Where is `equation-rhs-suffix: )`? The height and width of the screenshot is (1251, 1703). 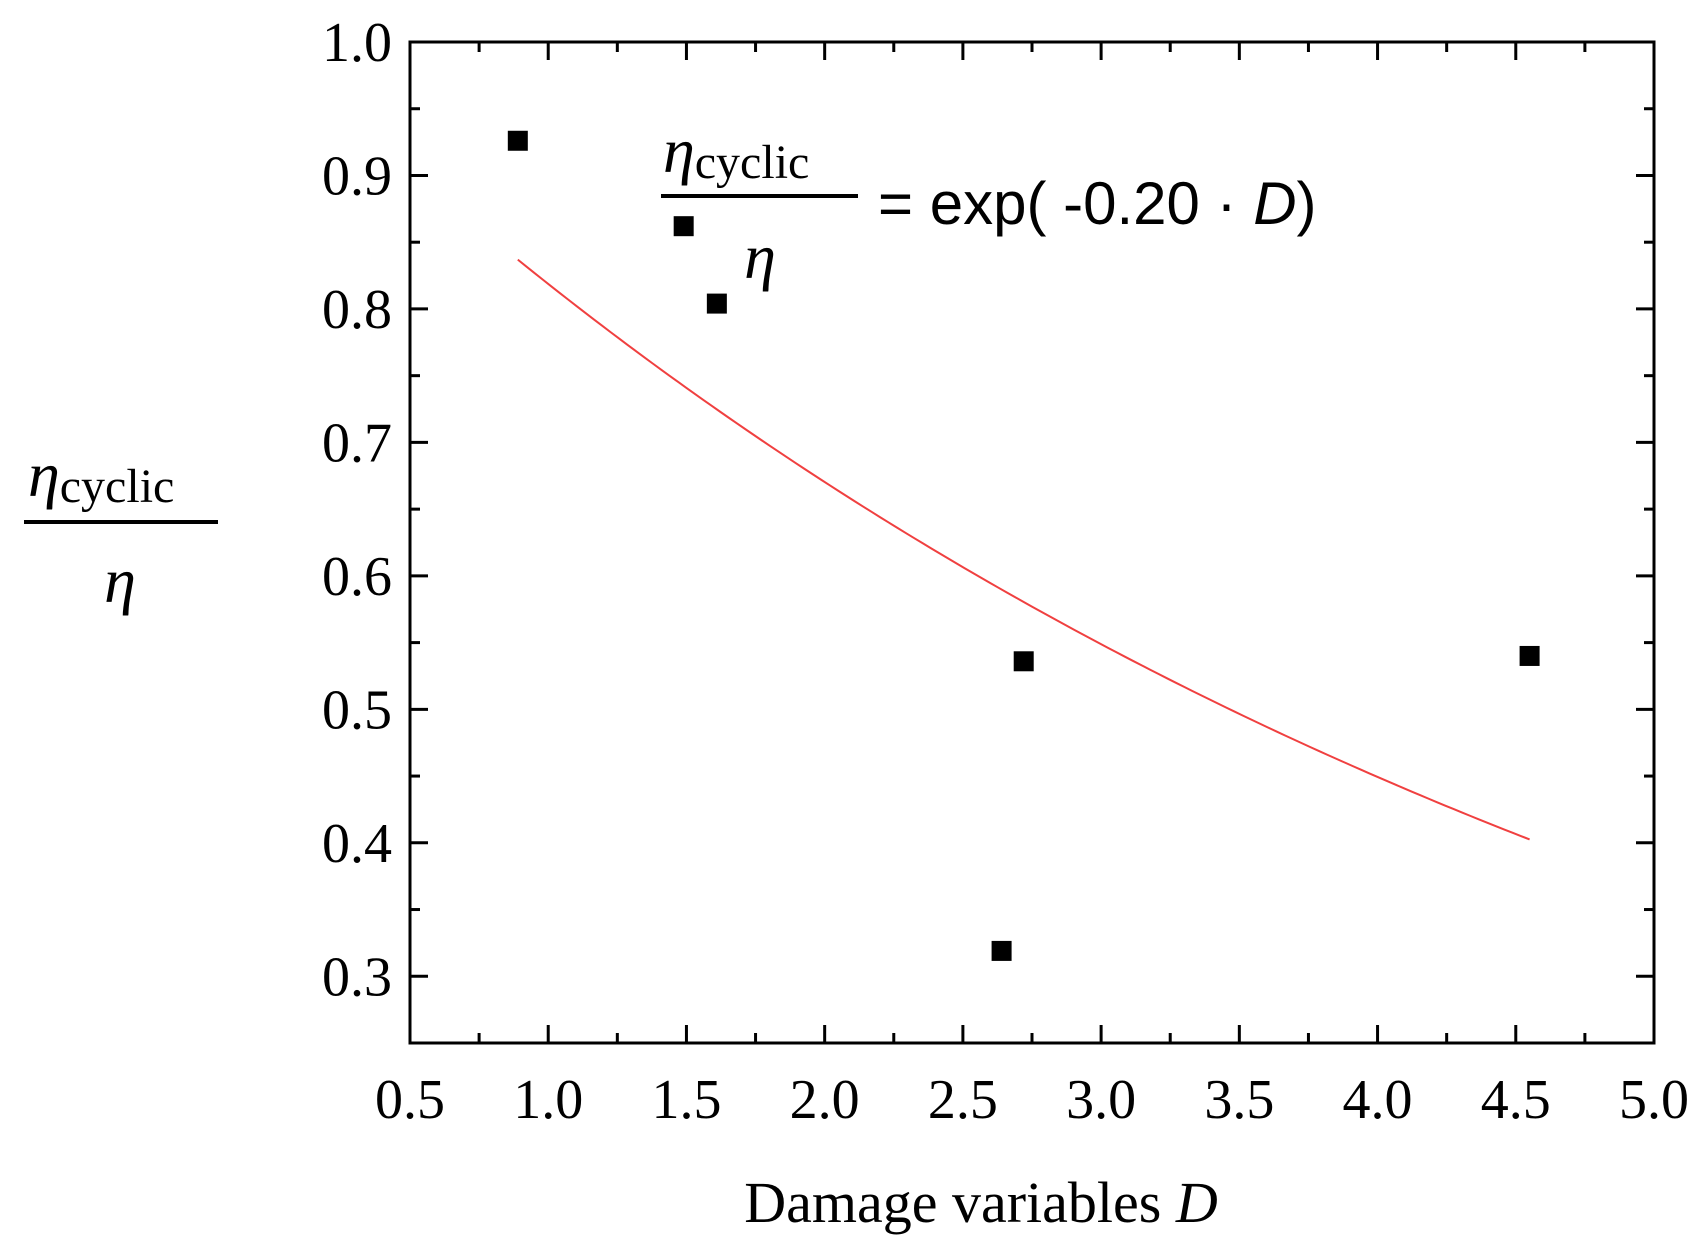 equation-rhs-suffix: ) is located at coordinates (1307, 203).